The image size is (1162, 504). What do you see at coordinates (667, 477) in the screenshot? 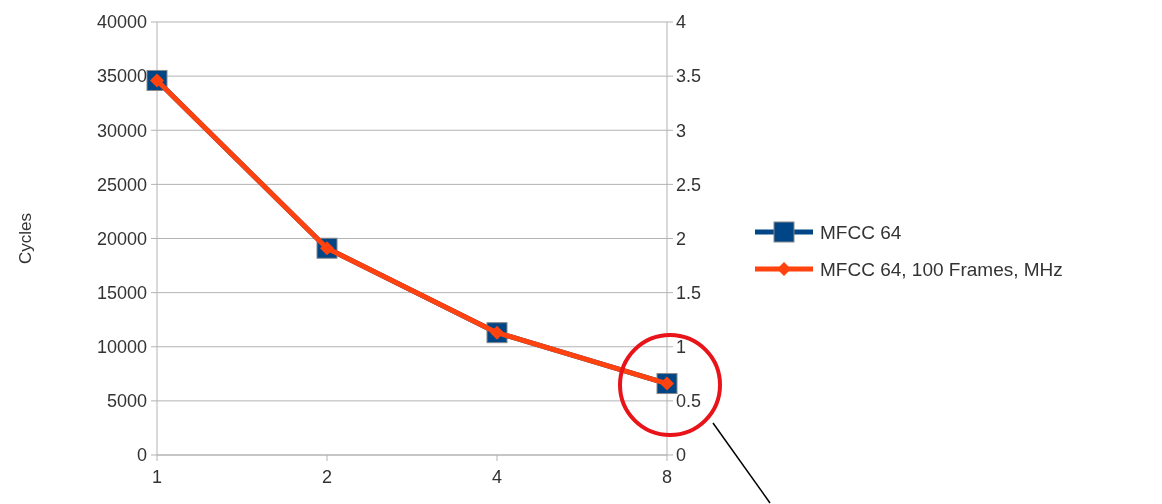
I see `x-tick-label: 8` at bounding box center [667, 477].